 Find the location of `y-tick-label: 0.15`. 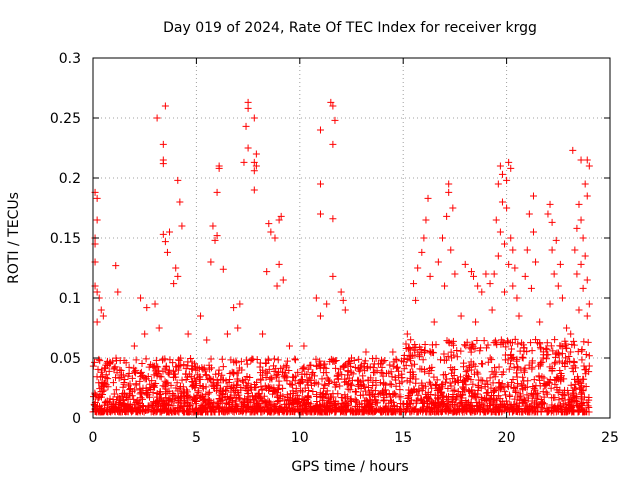

y-tick-label: 0.15 is located at coordinates (65, 239).